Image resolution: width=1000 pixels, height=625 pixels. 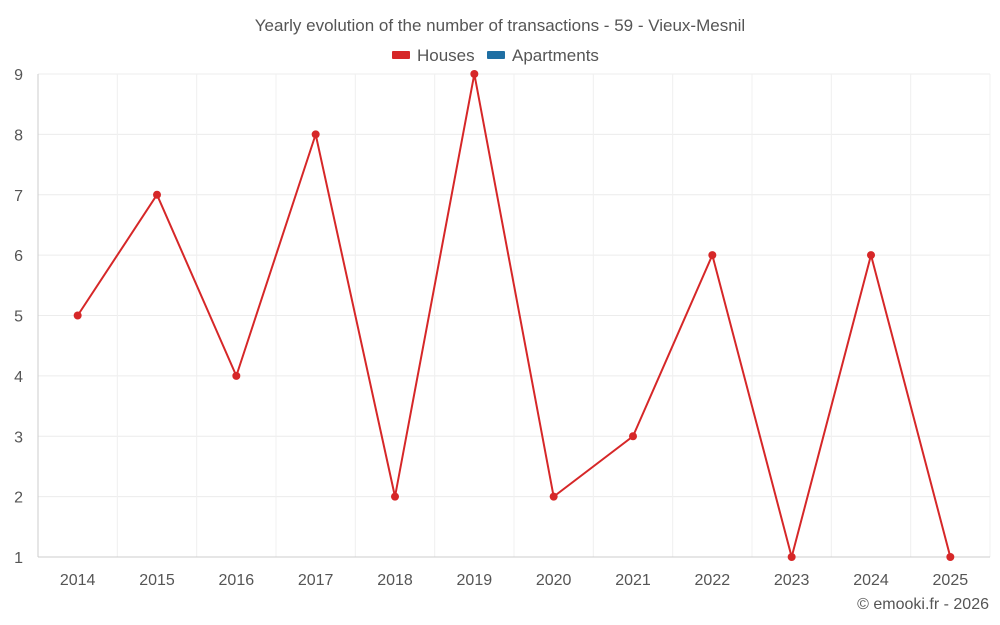 What do you see at coordinates (923, 604) in the screenshot?
I see `credit-text: © emooki.fr - 2026` at bounding box center [923, 604].